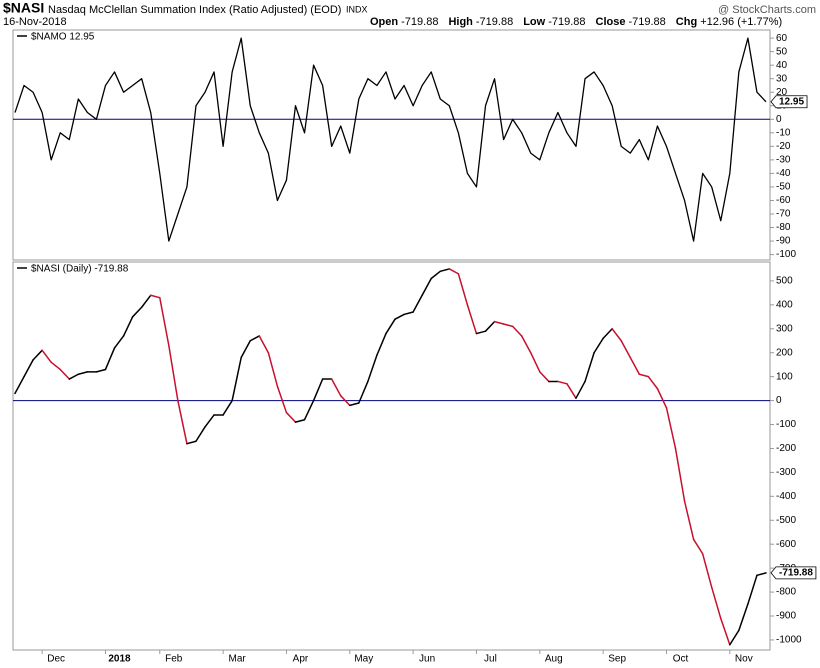 This screenshot has width=820, height=668. Describe the element at coordinates (767, 10) in the screenshot. I see `watermark: @ StockCharts.com` at that location.